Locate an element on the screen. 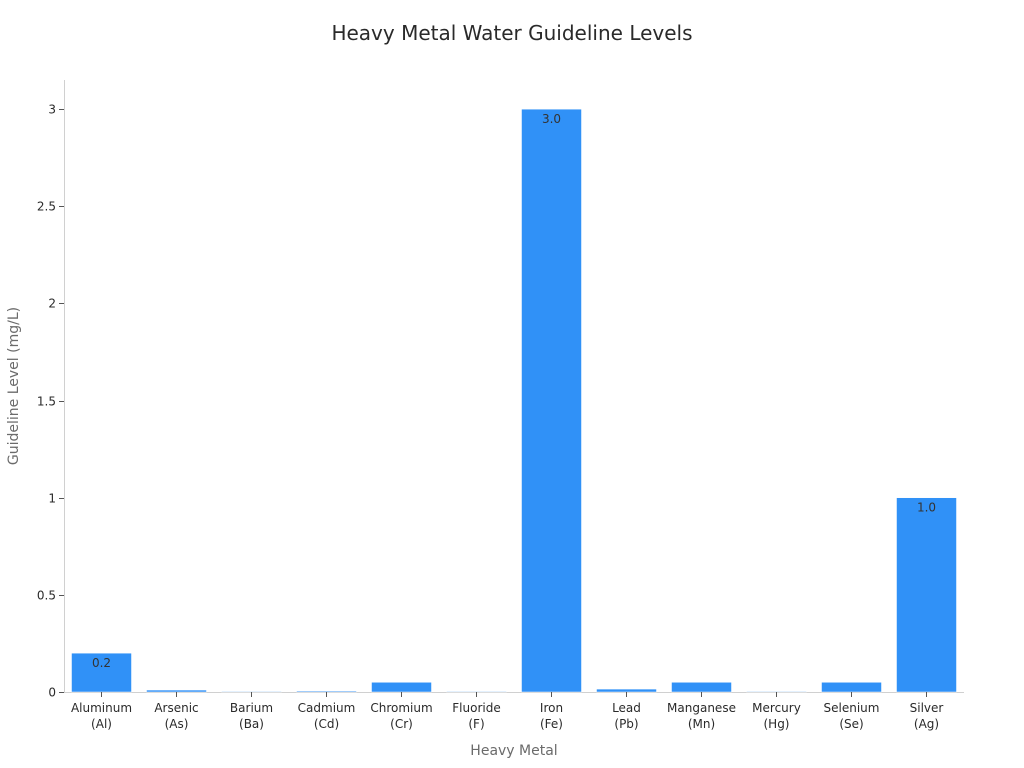 This screenshot has height=768, width=1024. x-tick-label: Chromium (Cr) is located at coordinates (401, 716).